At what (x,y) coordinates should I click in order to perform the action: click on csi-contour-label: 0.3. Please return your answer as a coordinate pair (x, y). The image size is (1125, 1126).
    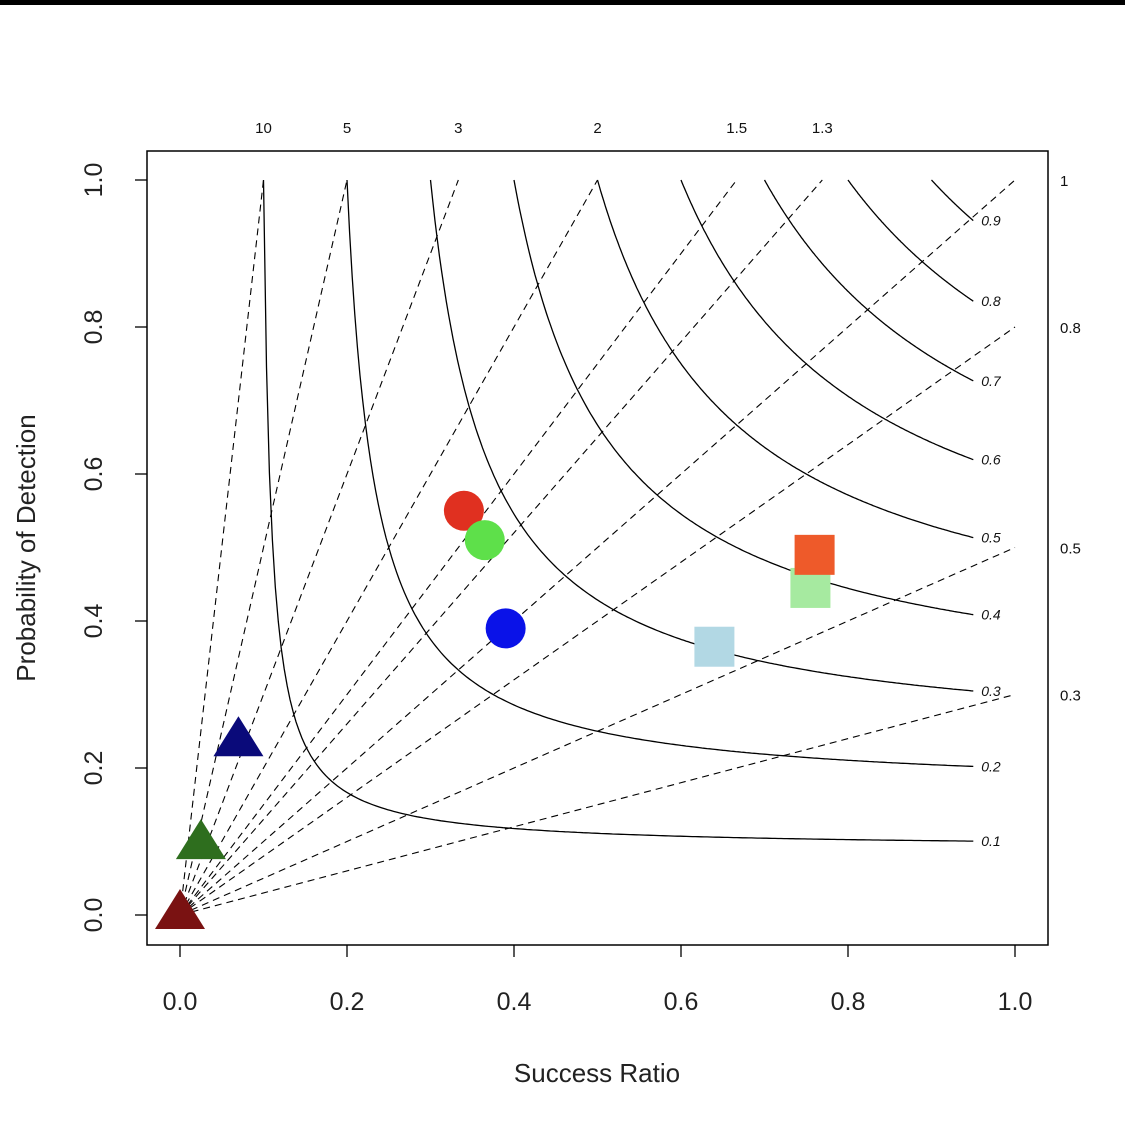
    Looking at the image, I should click on (991, 691).